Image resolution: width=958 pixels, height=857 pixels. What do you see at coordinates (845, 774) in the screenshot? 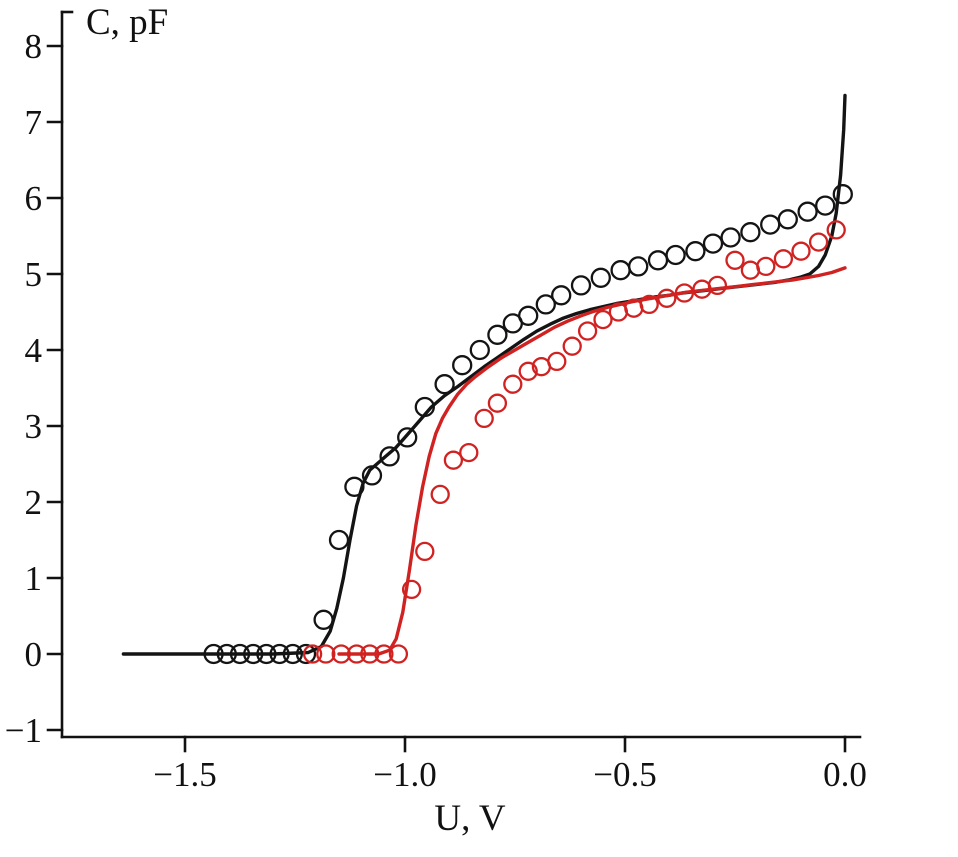
I see `x-tick-label: 0.0` at bounding box center [845, 774].